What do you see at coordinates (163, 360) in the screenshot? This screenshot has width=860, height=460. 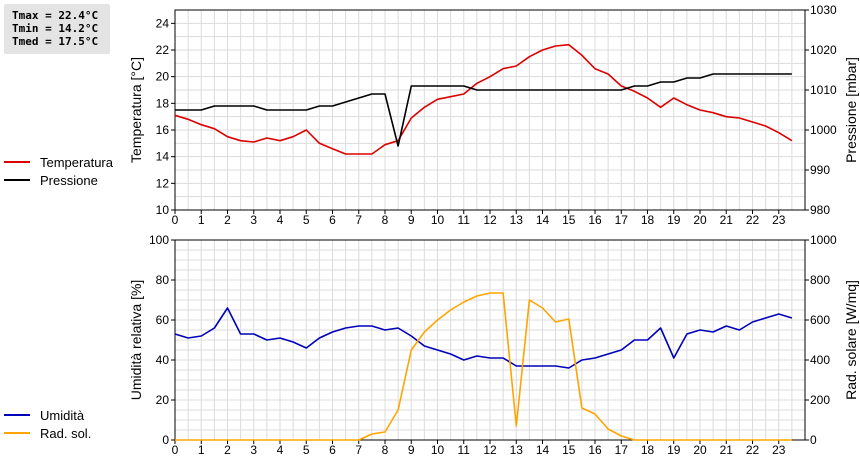 I see `y-tick-label: 40` at bounding box center [163, 360].